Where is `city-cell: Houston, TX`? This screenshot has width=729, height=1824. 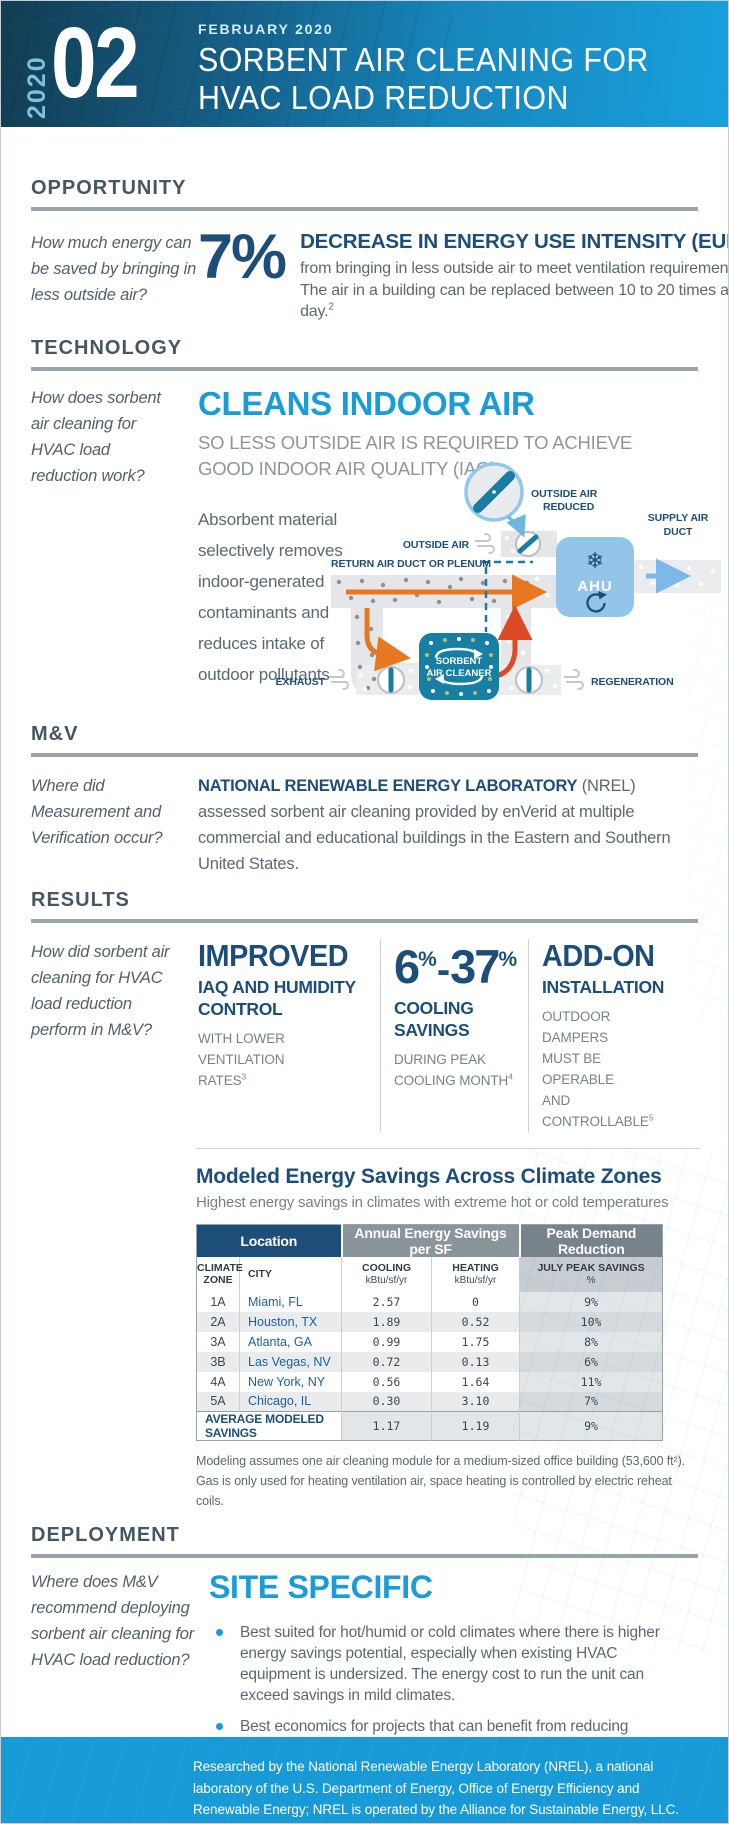
city-cell: Houston, TX is located at coordinates (290, 1321).